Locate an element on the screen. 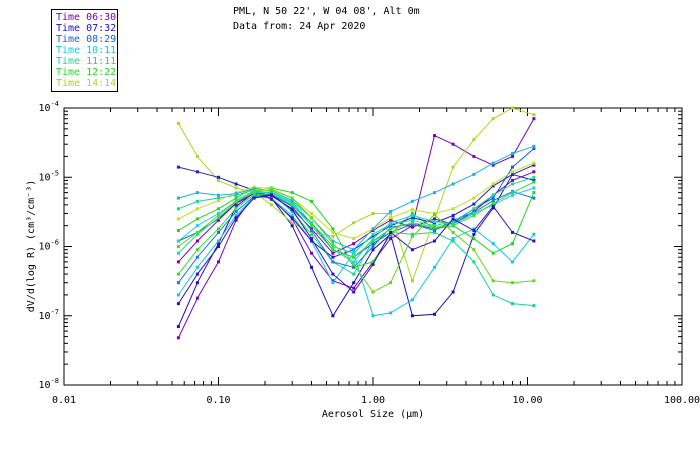  series-line is located at coordinates (356, 203).